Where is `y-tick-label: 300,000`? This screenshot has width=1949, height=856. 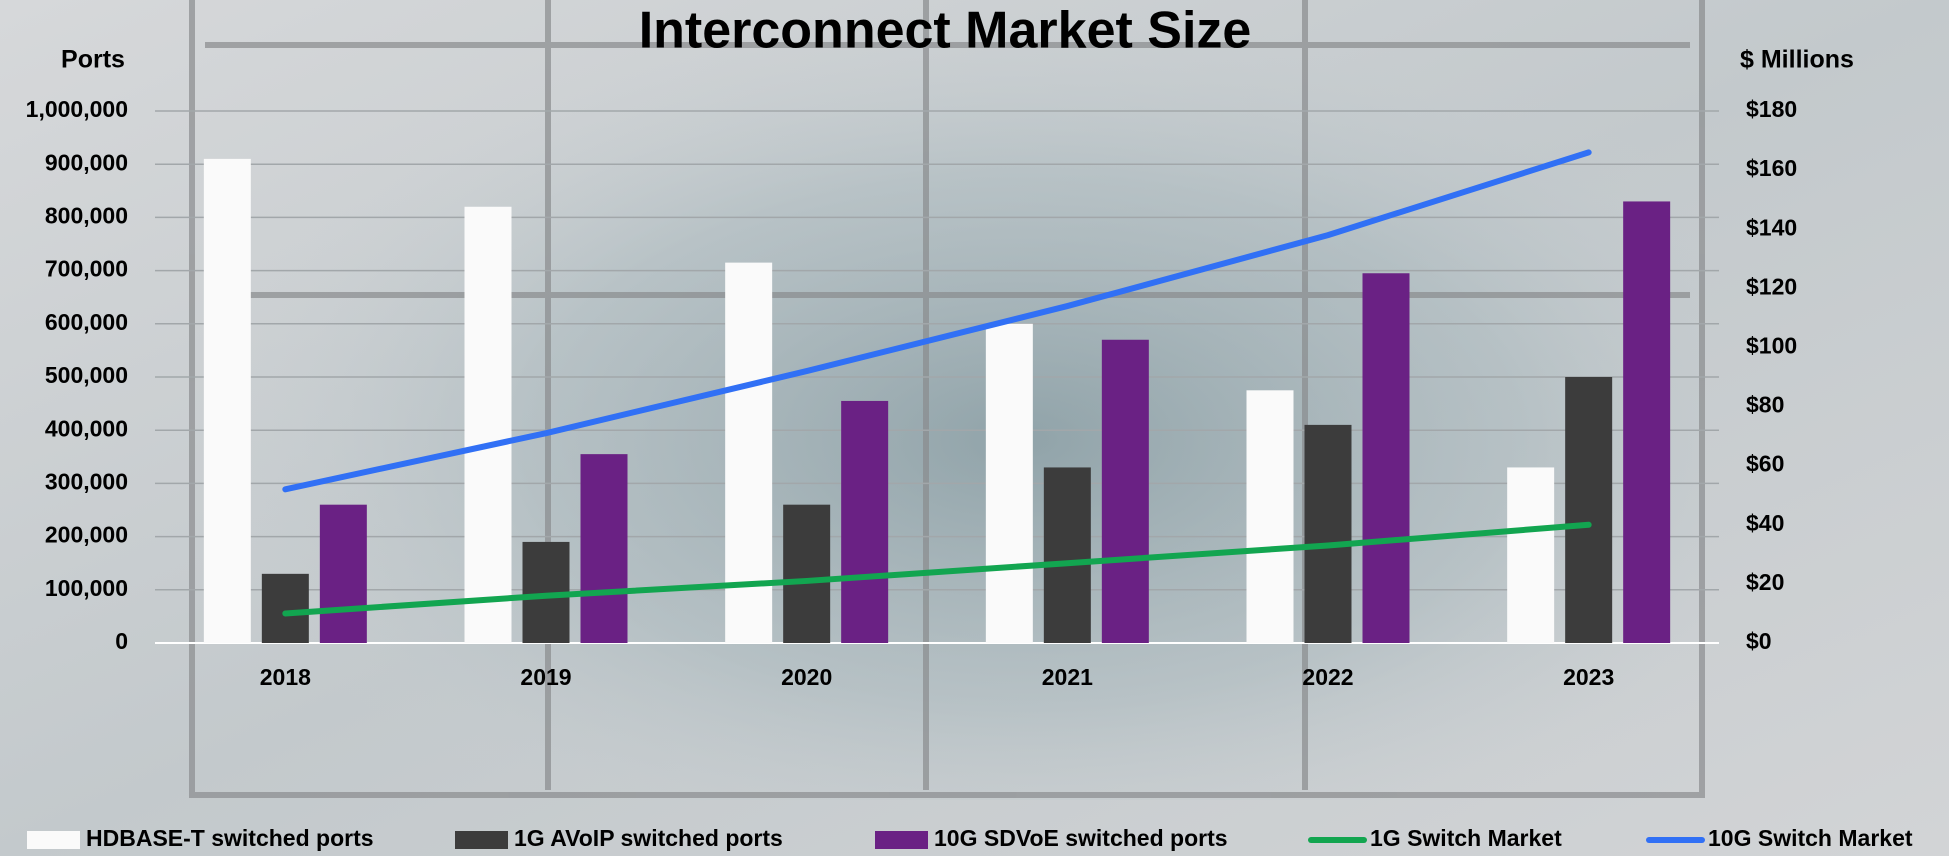
y-tick-label: 300,000 is located at coordinates (86, 481).